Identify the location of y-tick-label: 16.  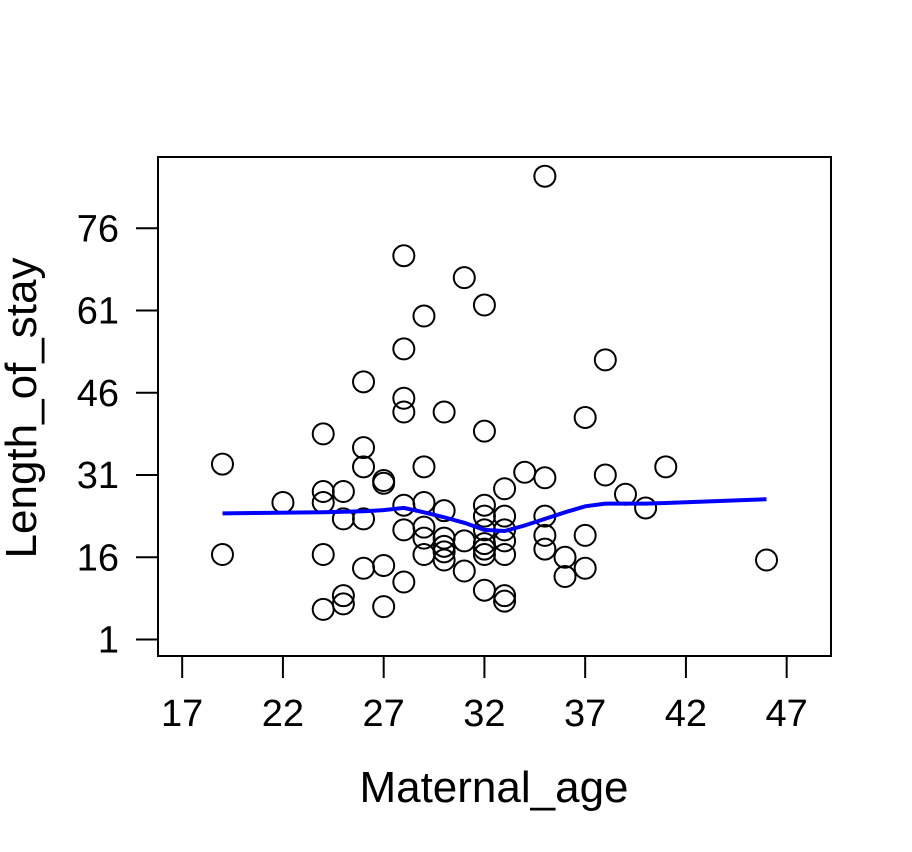
(98, 558).